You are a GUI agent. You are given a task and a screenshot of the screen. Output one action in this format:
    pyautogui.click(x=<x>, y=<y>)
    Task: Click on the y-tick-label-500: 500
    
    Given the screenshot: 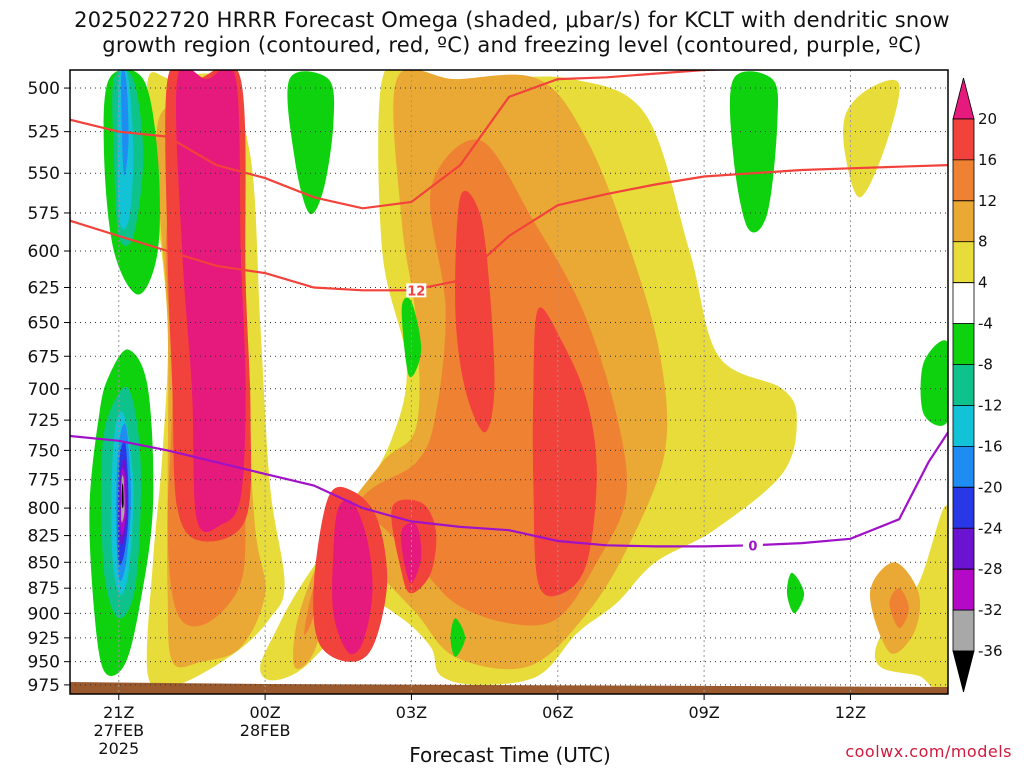 What is the action you would take?
    pyautogui.click(x=44, y=89)
    